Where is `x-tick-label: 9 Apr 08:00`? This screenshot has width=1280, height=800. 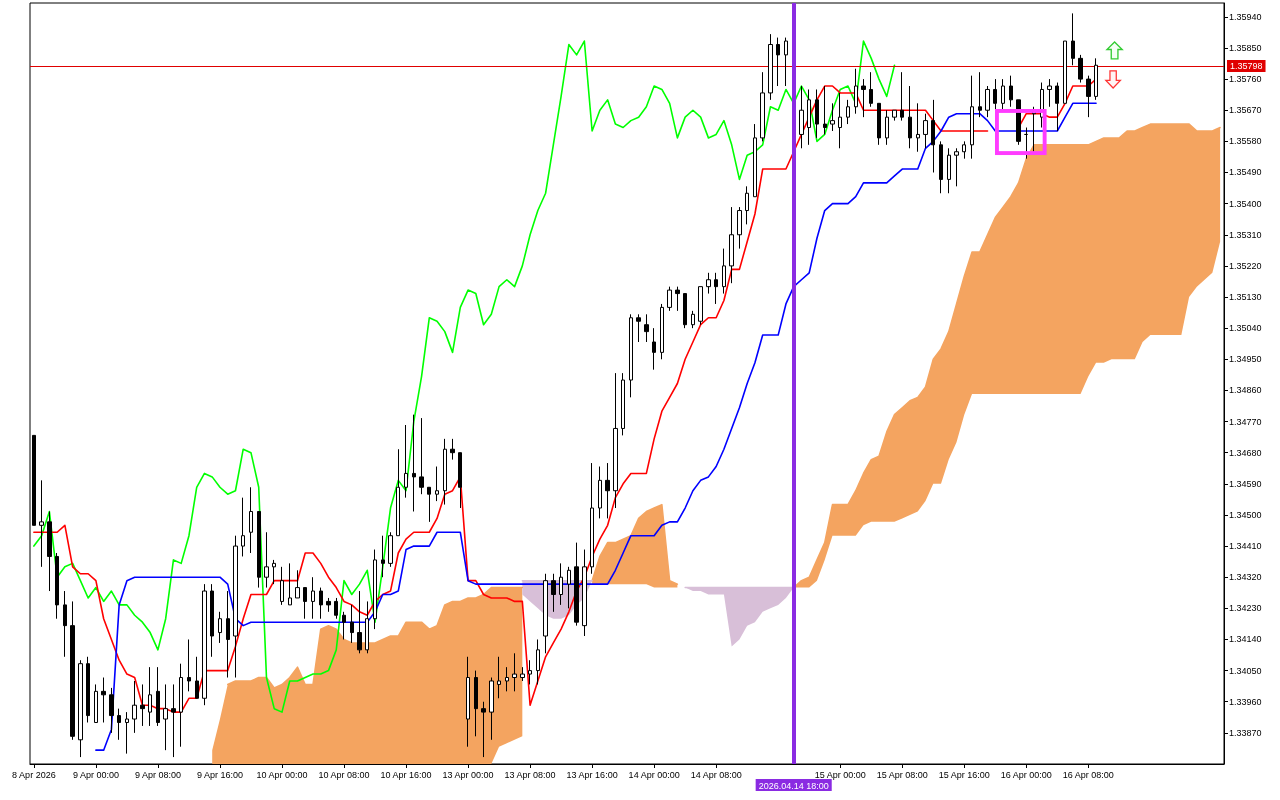 x-tick-label: 9 Apr 08:00 is located at coordinates (157, 774).